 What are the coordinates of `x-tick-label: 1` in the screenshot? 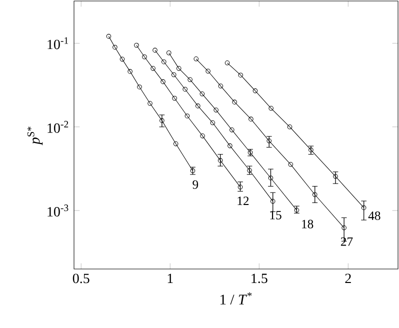 It's located at (170, 278).